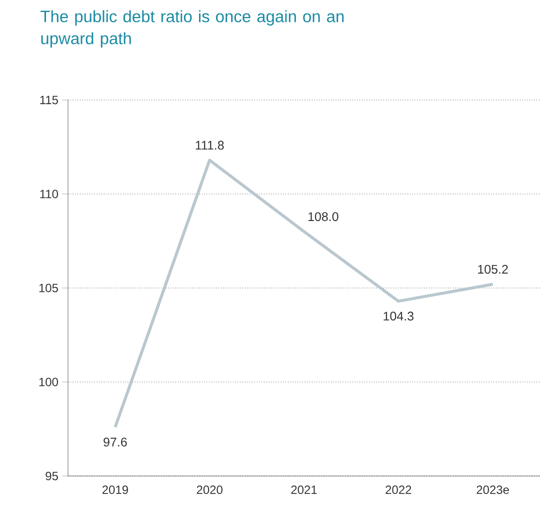 This screenshot has width=542, height=508. What do you see at coordinates (323, 217) in the screenshot?
I see `data-label: 108.0` at bounding box center [323, 217].